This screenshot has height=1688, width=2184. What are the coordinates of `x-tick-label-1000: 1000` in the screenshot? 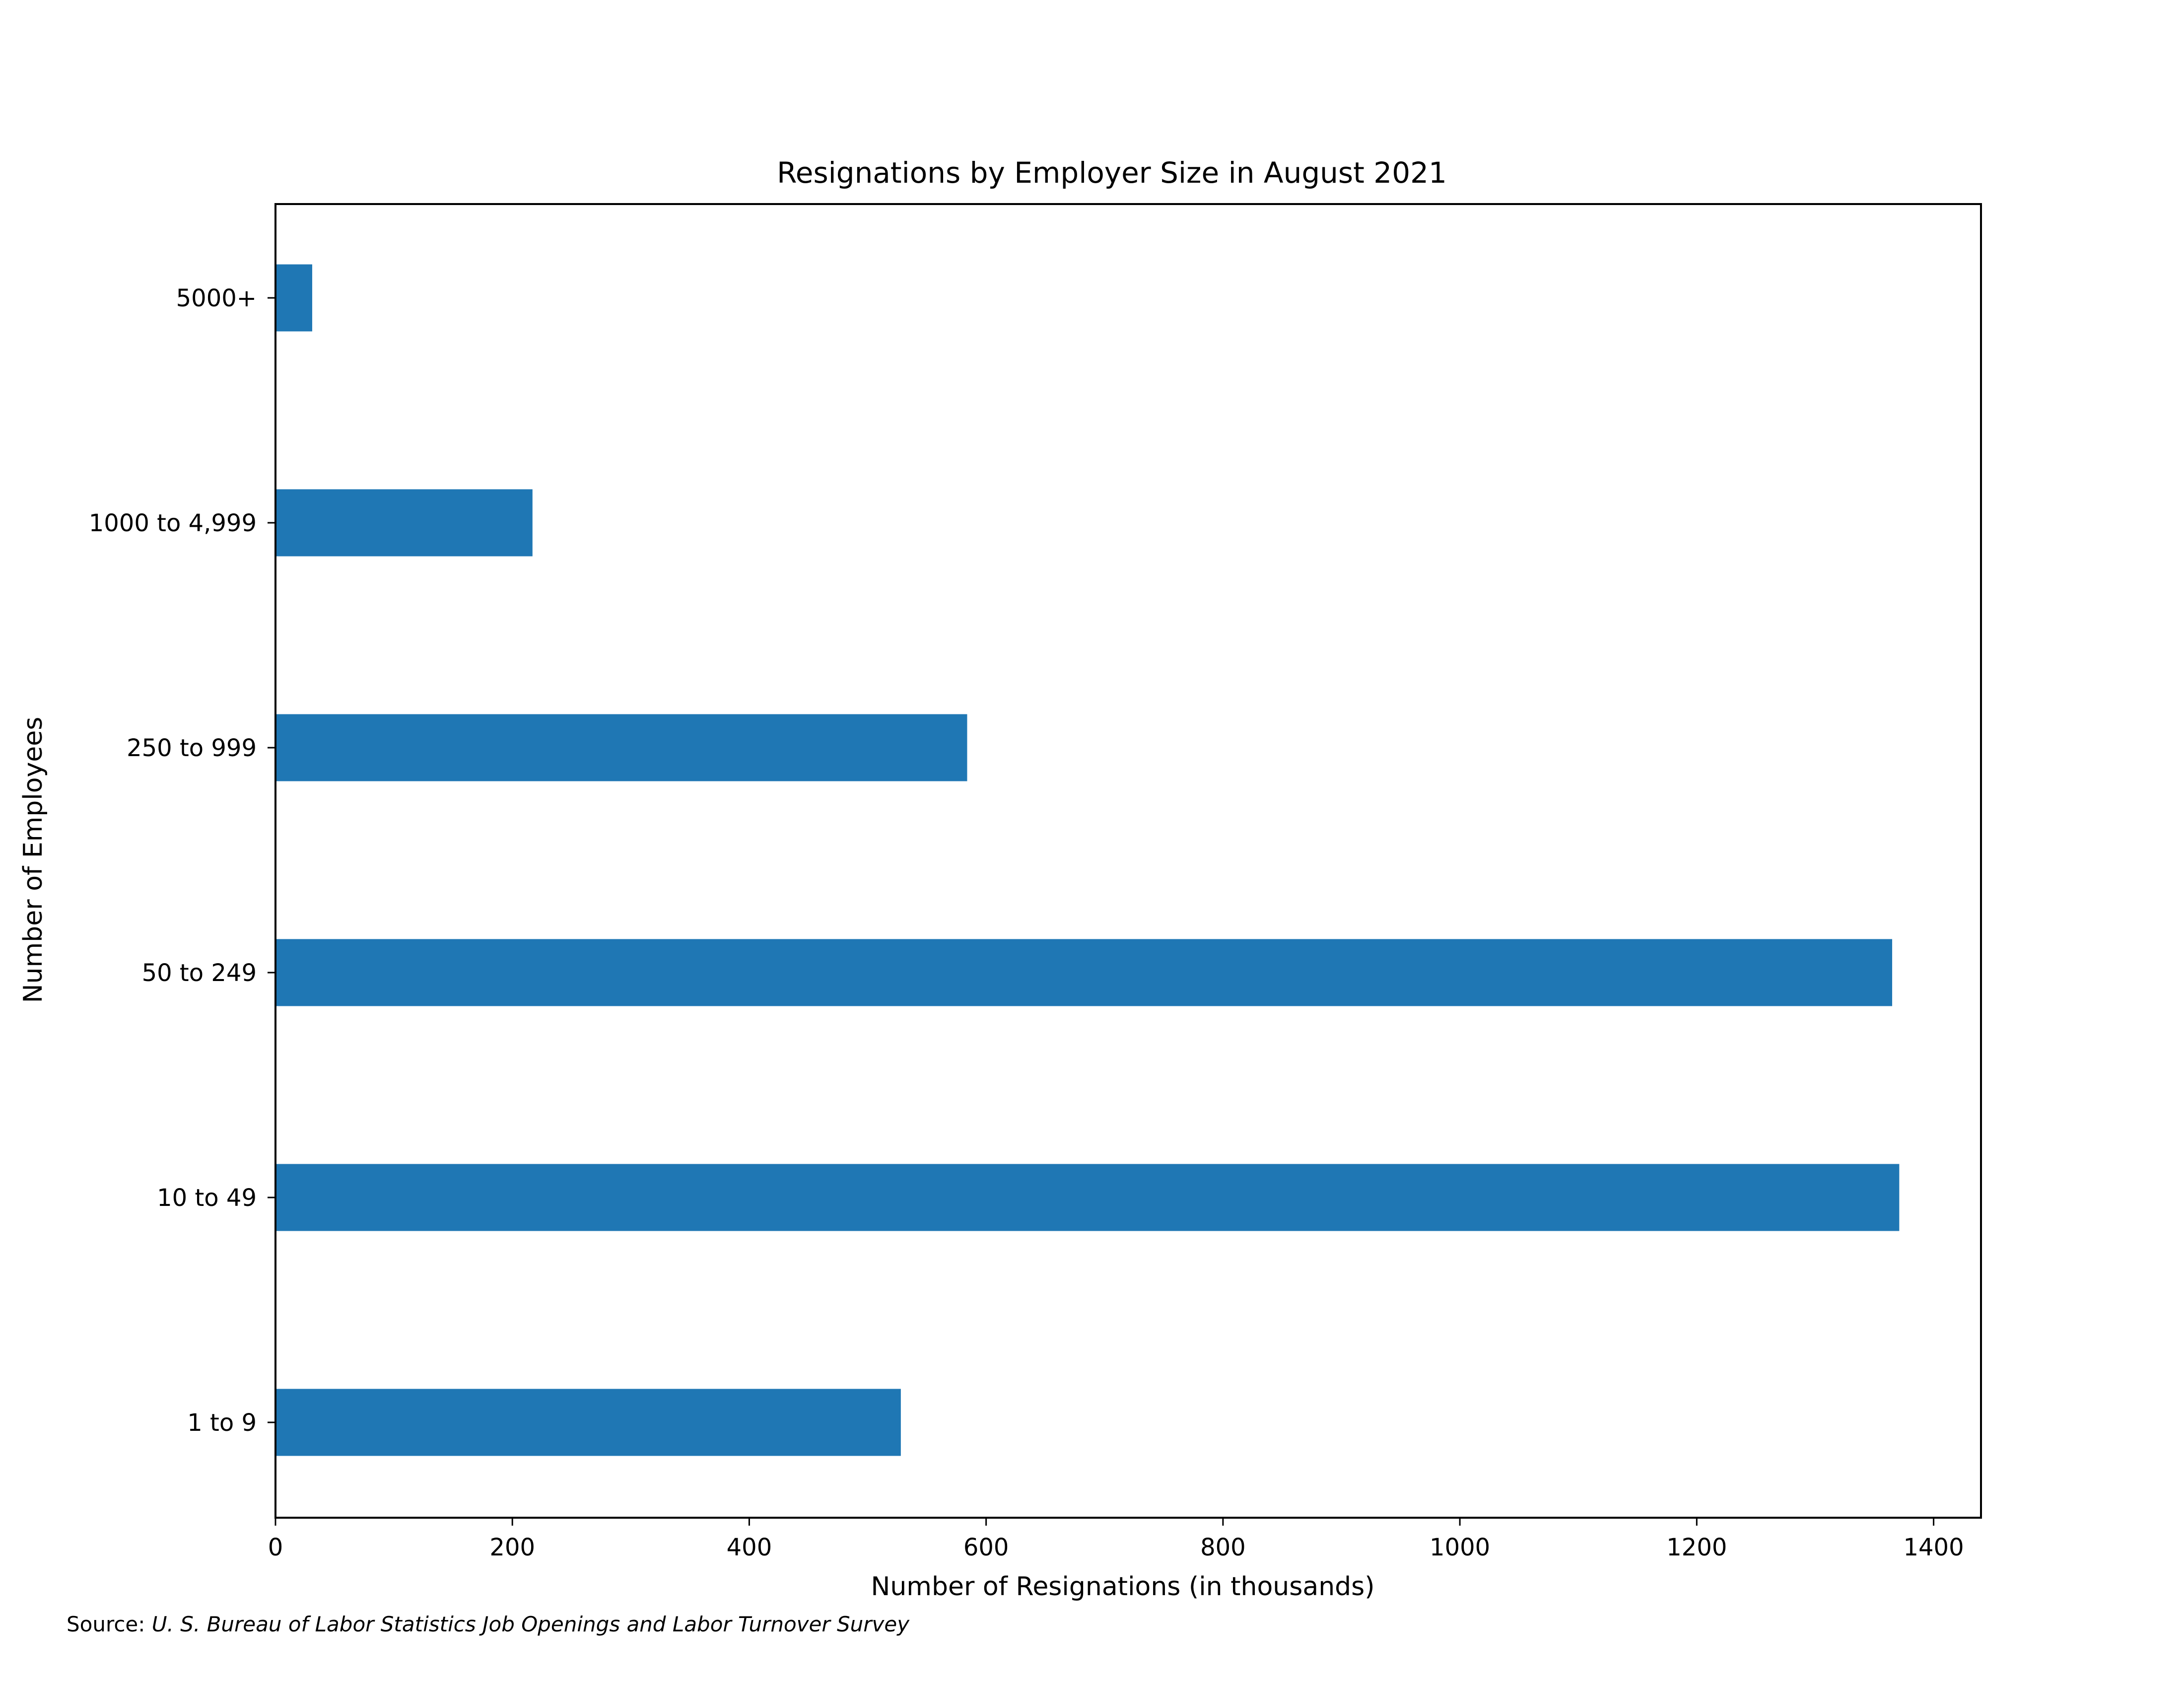 It's located at (1460, 1547).